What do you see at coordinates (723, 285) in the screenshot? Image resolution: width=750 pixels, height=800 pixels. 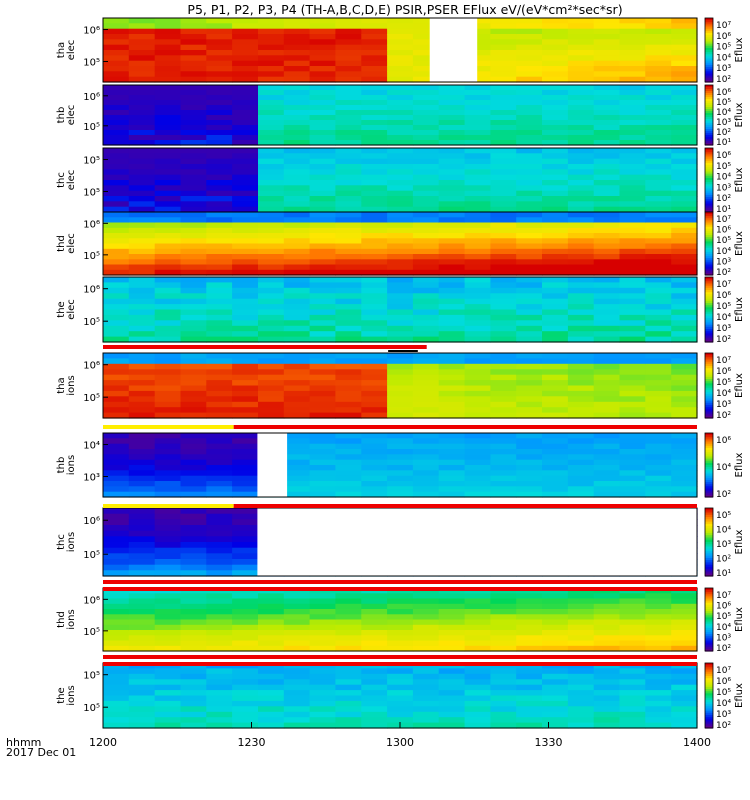 I see `colorbar-tick-label: 10⁷` at bounding box center [723, 285].